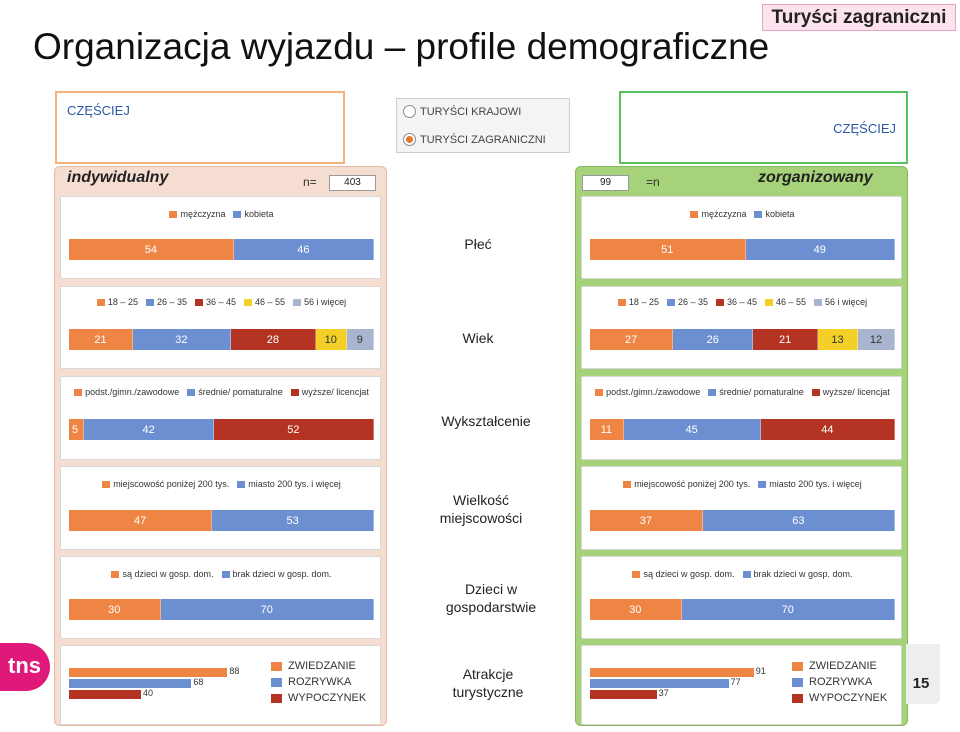 Image resolution: width=960 pixels, height=732 pixels. I want to click on row-label-age: Wiek, so click(478, 338).